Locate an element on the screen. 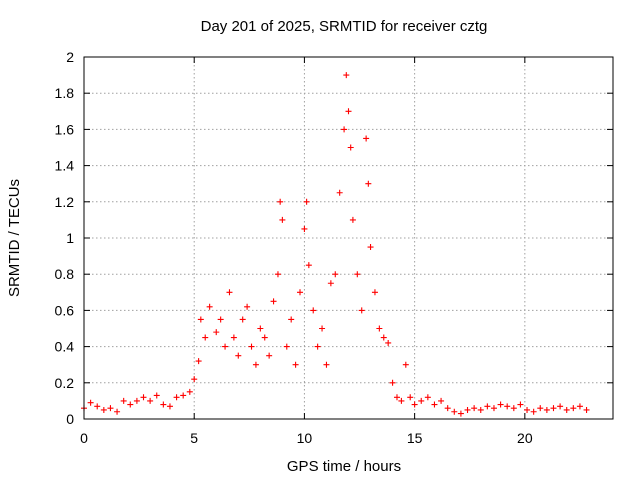  y-tick-label: 1 is located at coordinates (70, 238).